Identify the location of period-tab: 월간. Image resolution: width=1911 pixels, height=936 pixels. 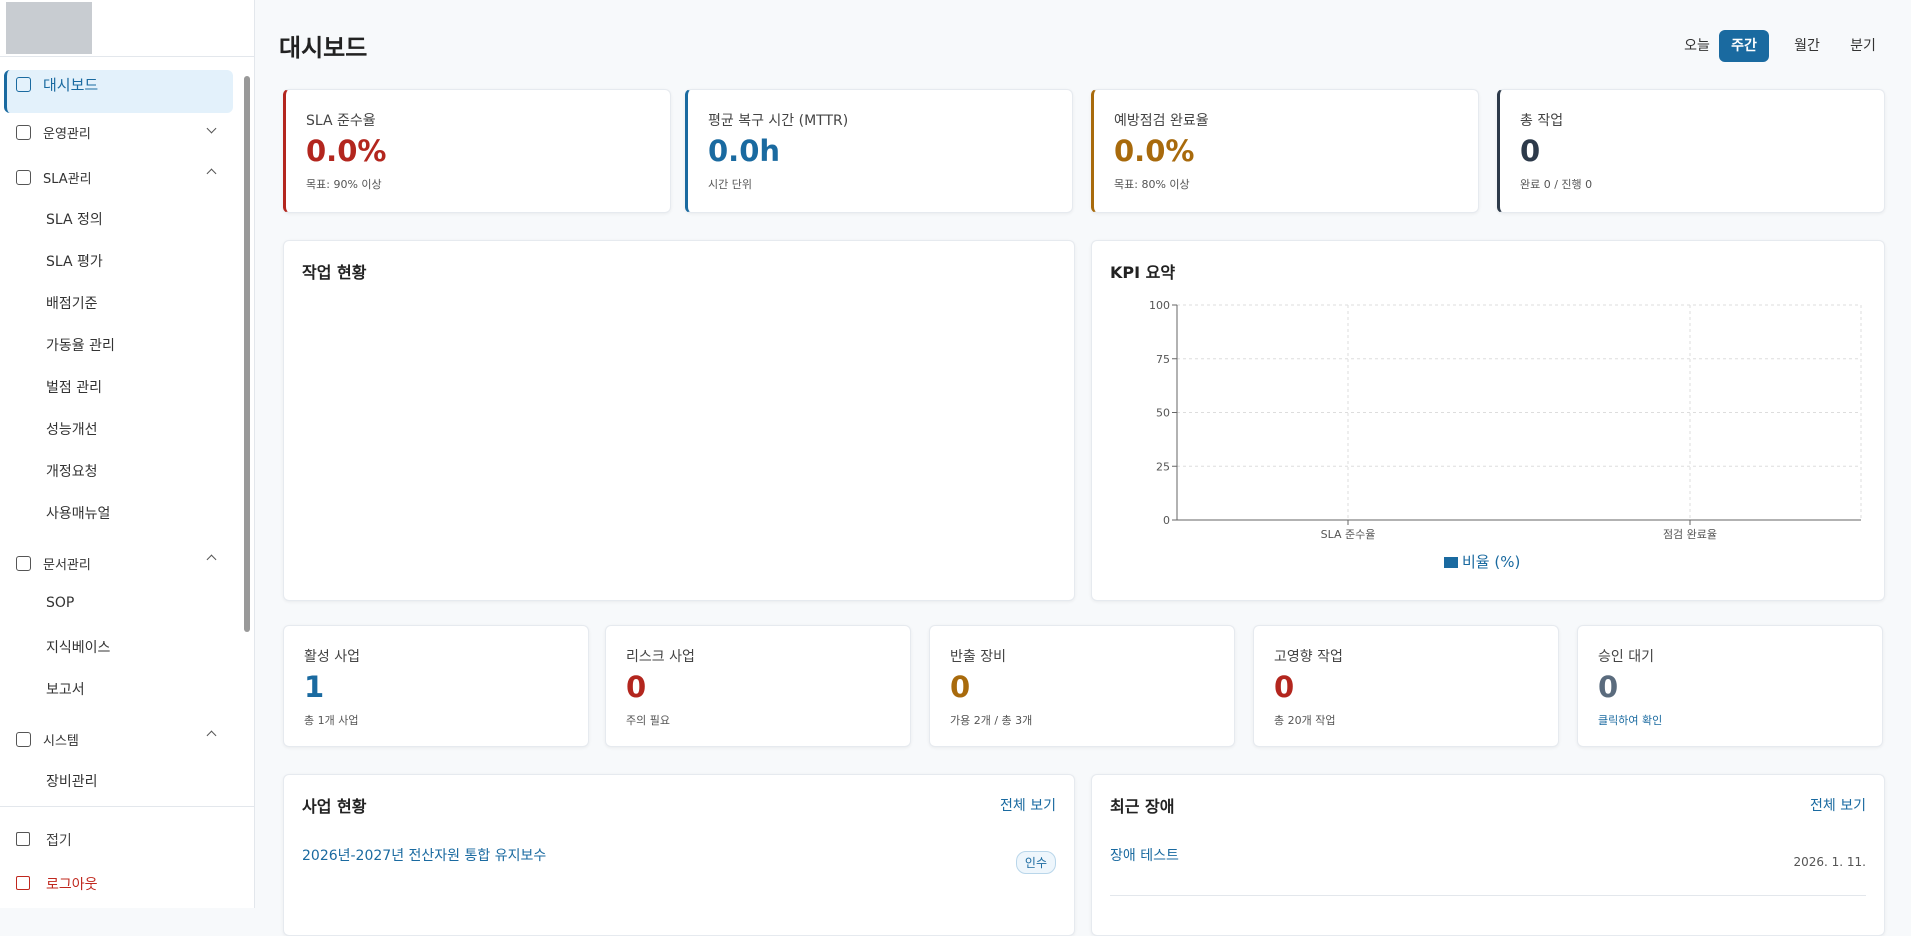
(1807, 46).